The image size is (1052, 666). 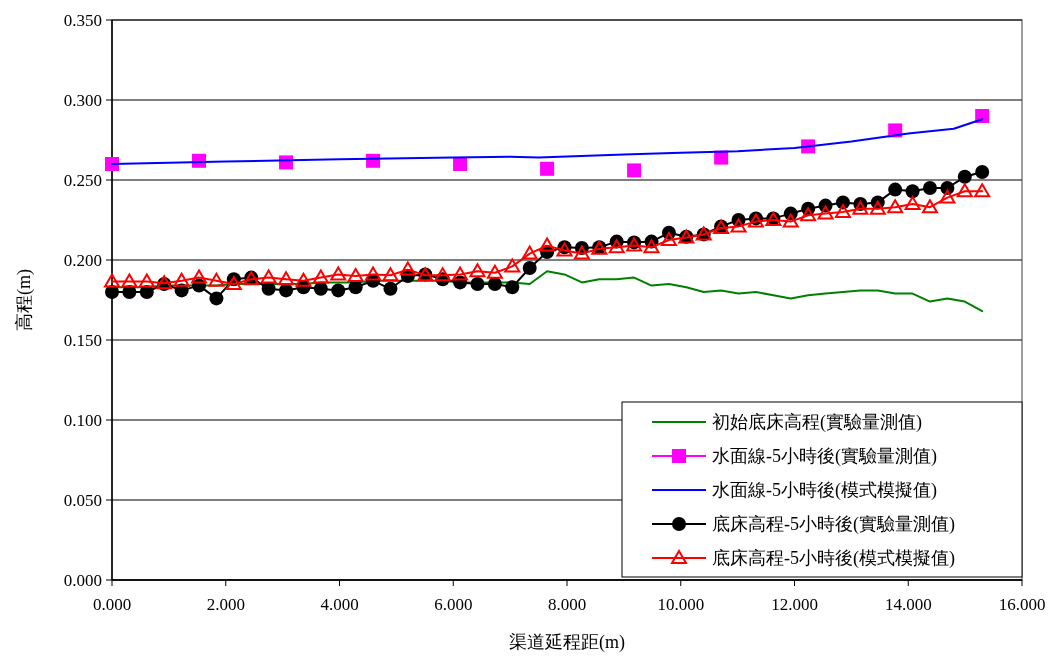 What do you see at coordinates (1022, 604) in the screenshot?
I see `x-tick-label: 16.000` at bounding box center [1022, 604].